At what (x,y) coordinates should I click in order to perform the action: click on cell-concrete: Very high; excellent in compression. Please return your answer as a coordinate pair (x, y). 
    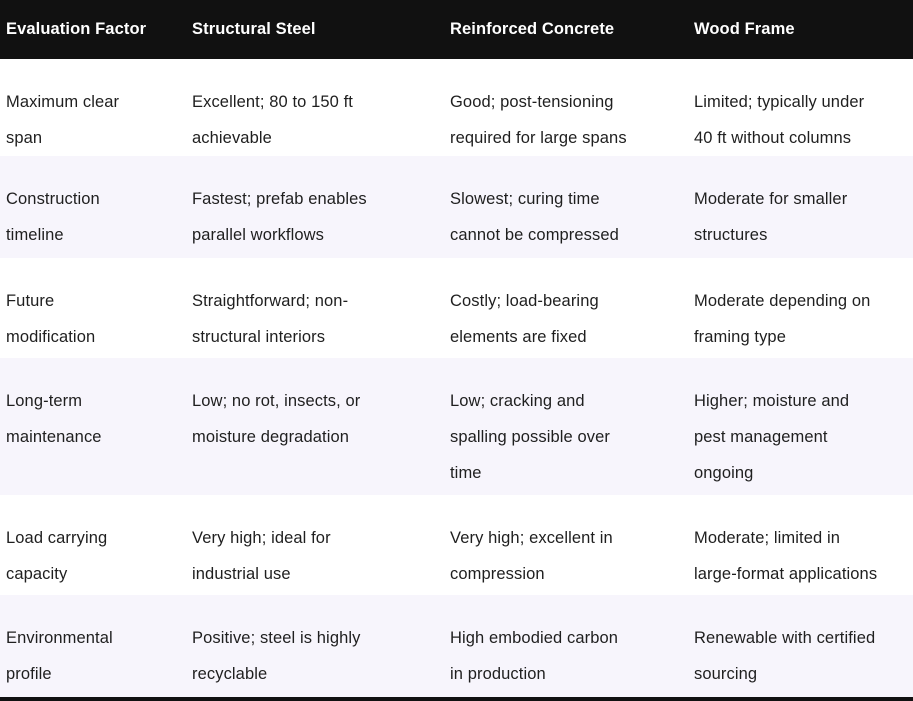
    Looking at the image, I should click on (531, 556).